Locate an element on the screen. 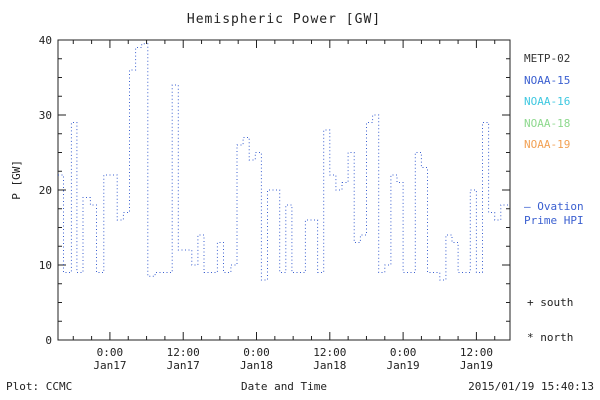  x-axis-label: Date and Time is located at coordinates (284, 386).